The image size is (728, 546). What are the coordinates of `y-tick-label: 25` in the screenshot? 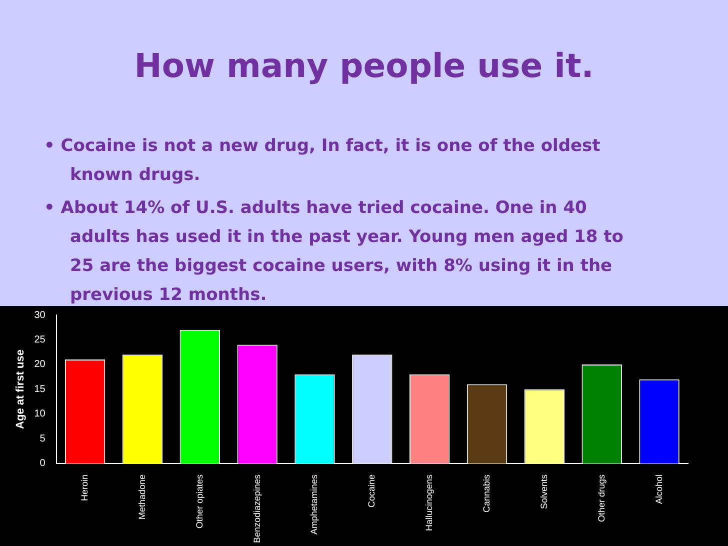 It's located at (40, 340).